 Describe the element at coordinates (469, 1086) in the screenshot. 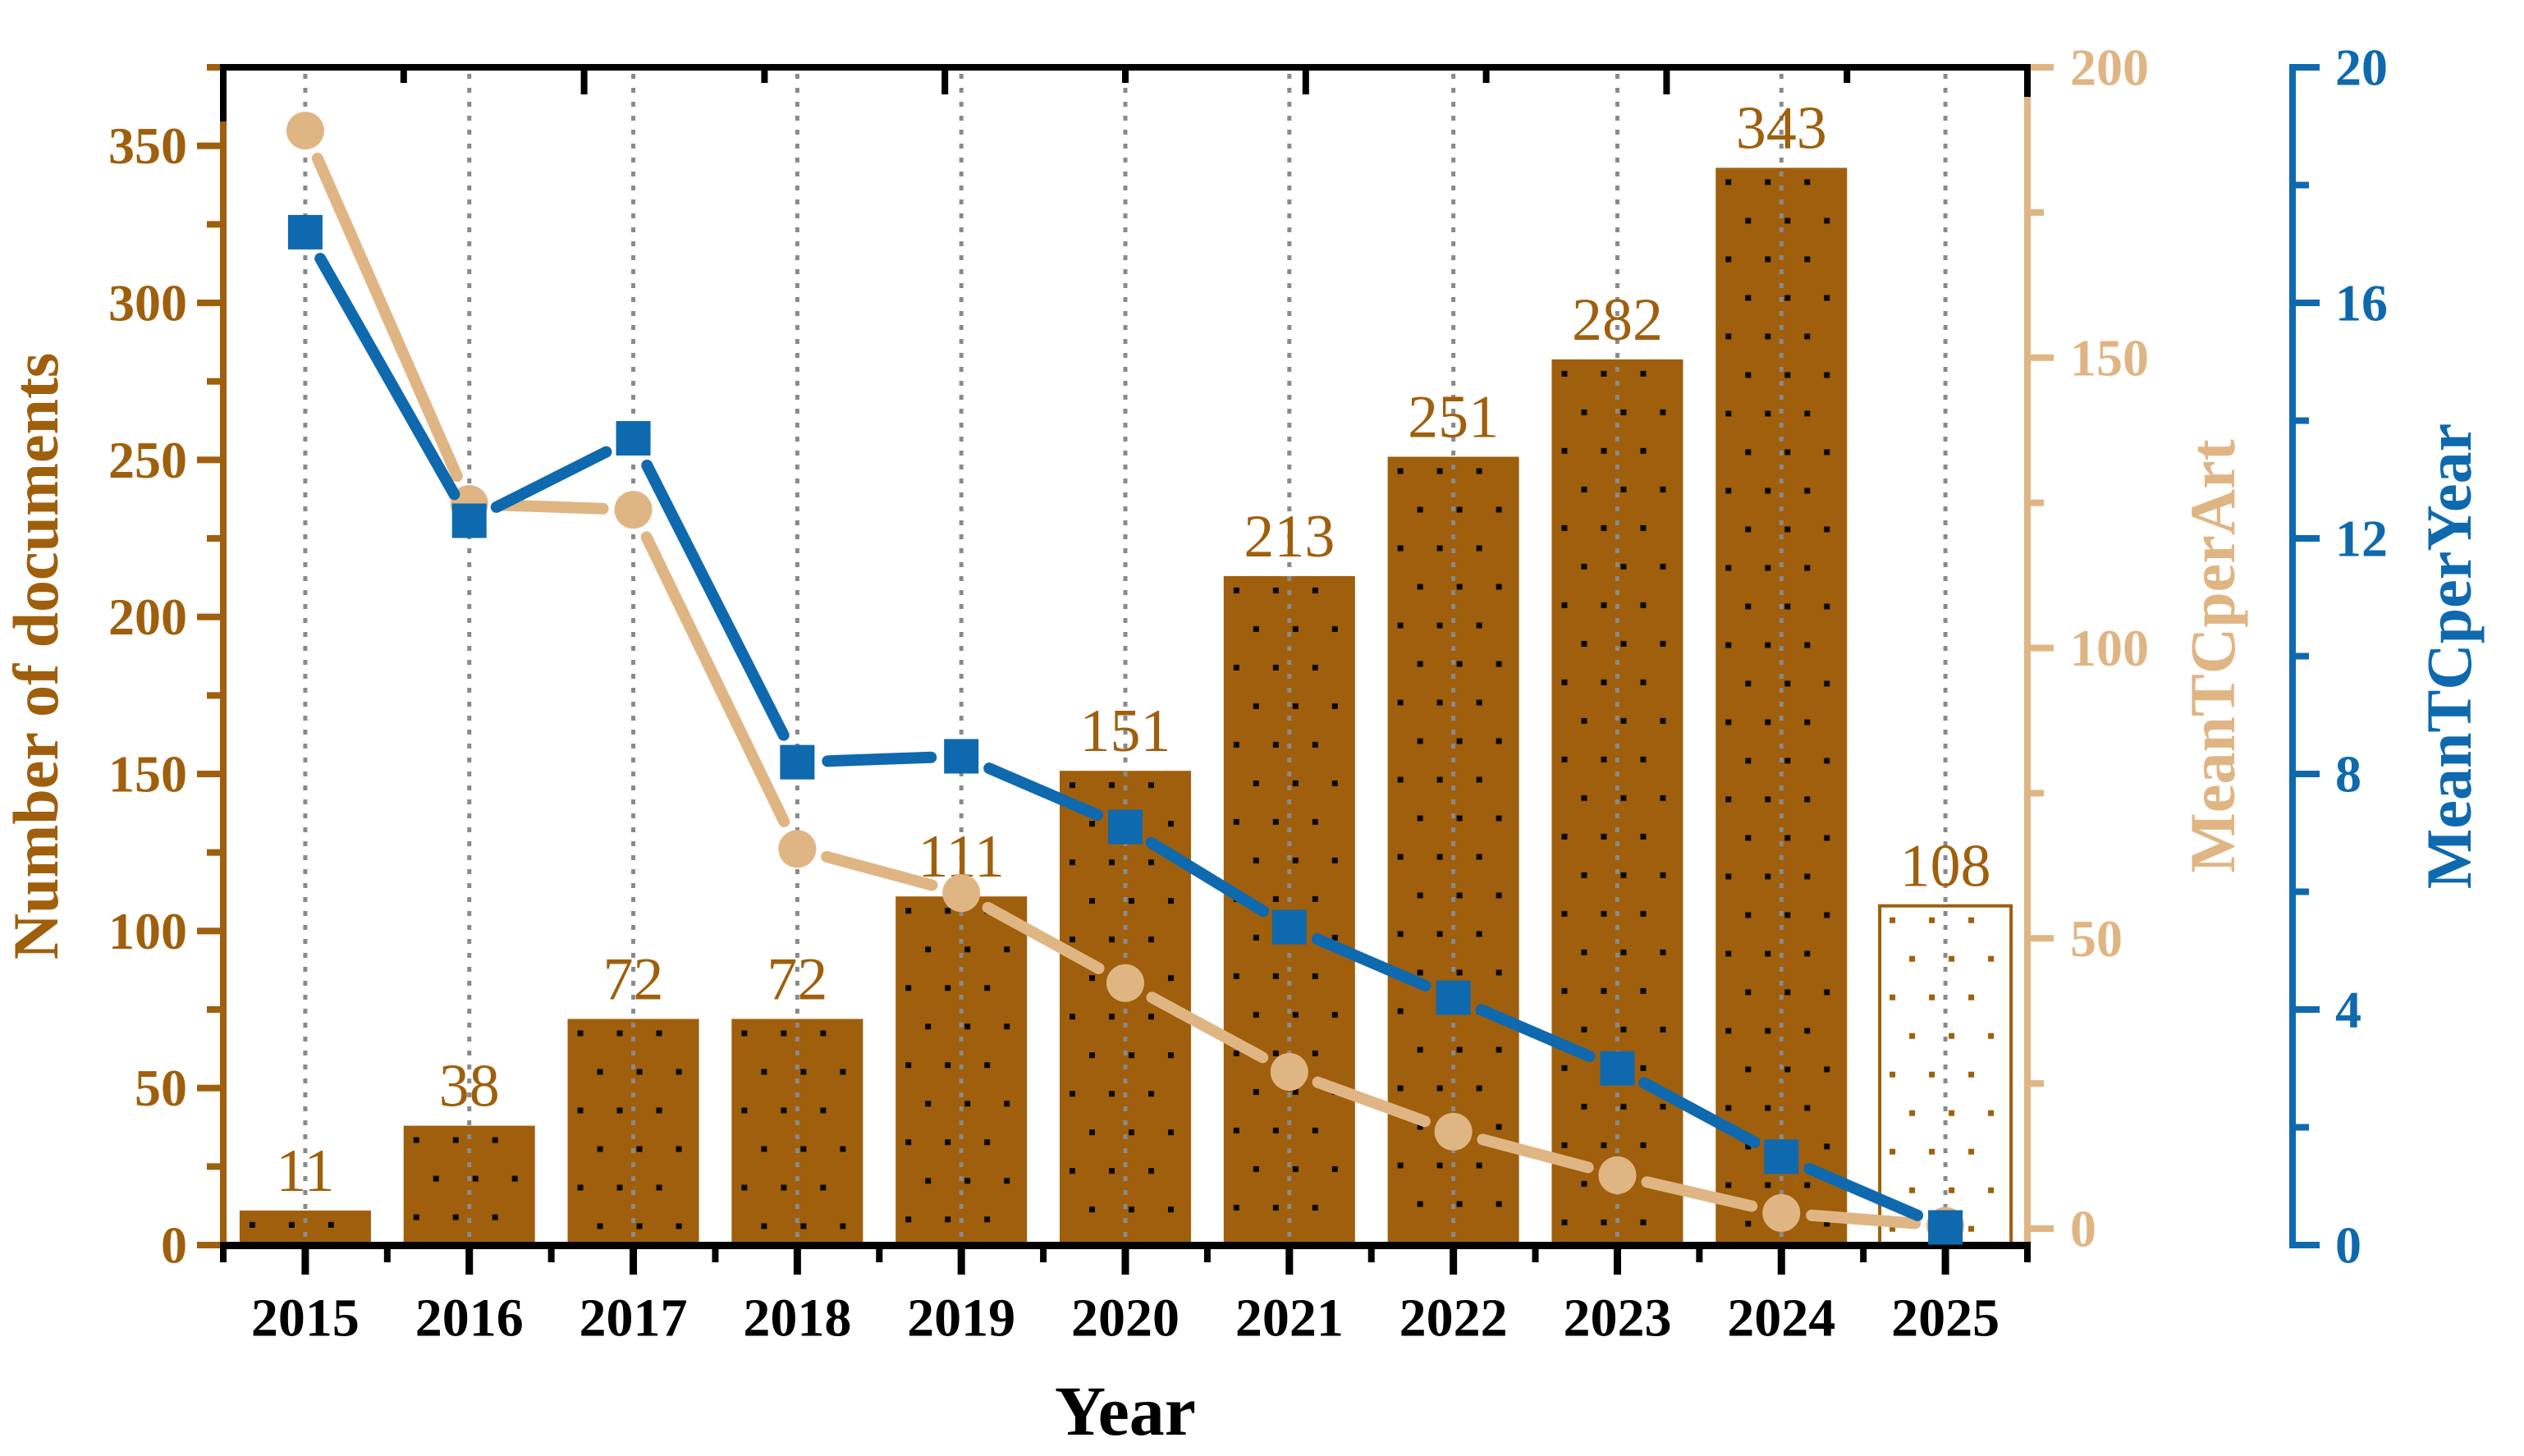

I see `bar-label-2016: 38` at that location.